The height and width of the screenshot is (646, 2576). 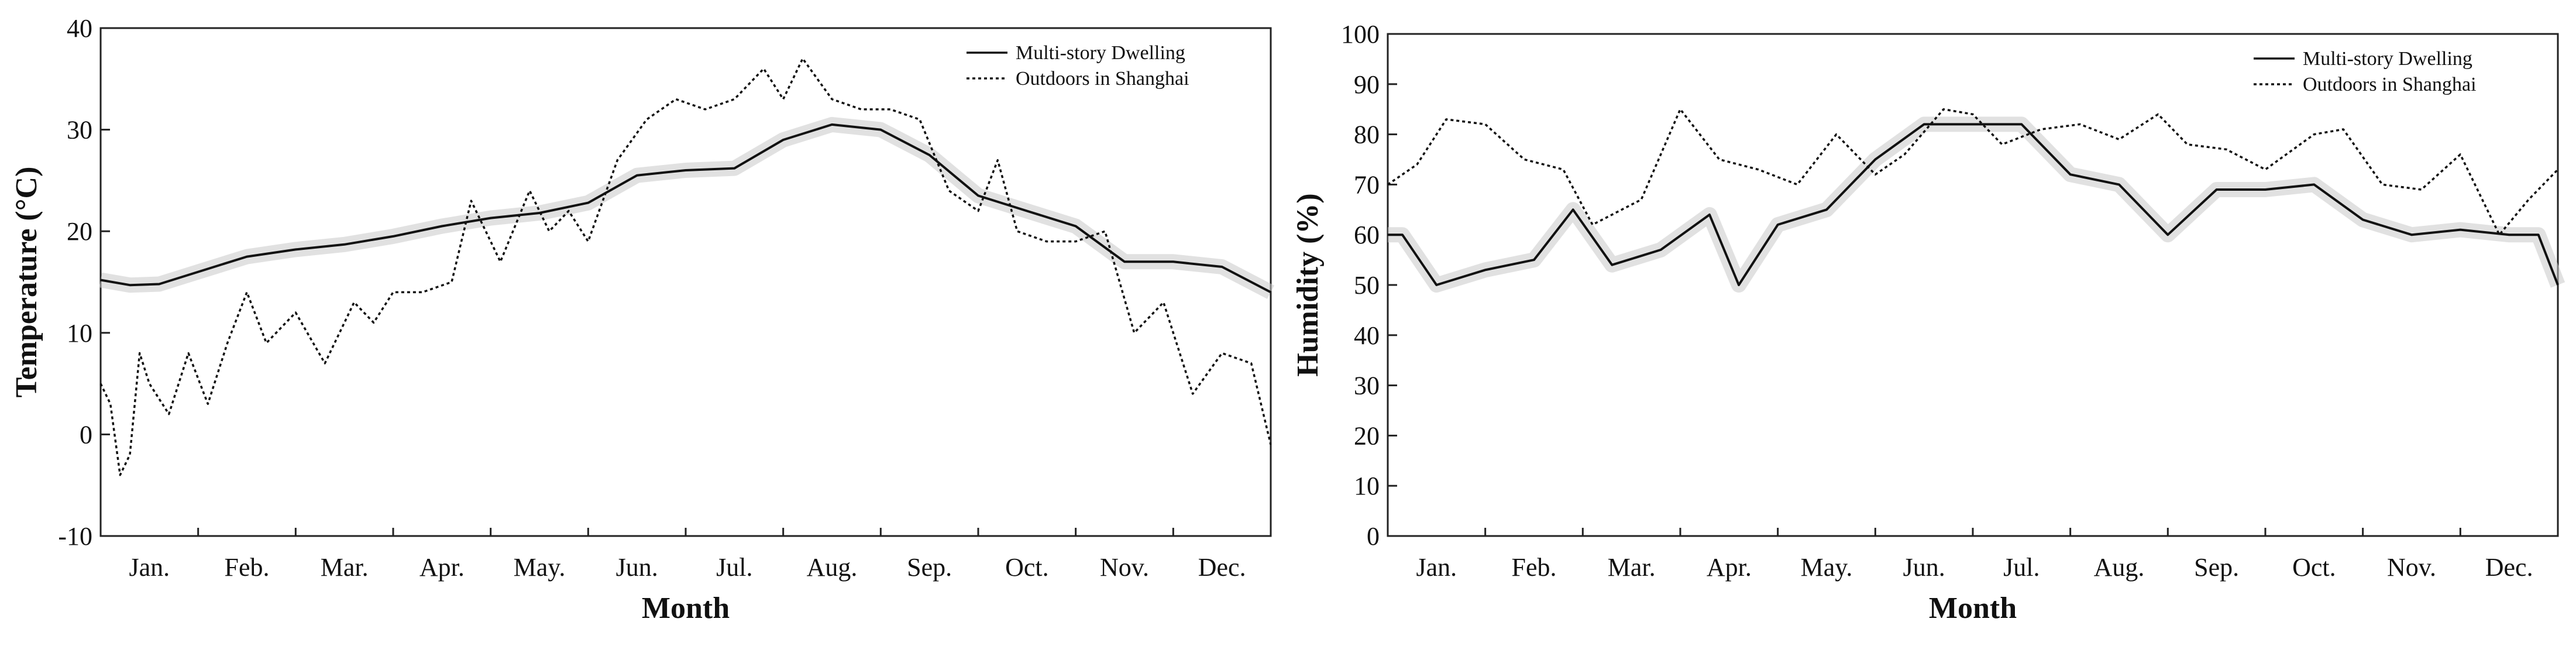 I want to click on y-tick-label: 90, so click(x=1367, y=85).